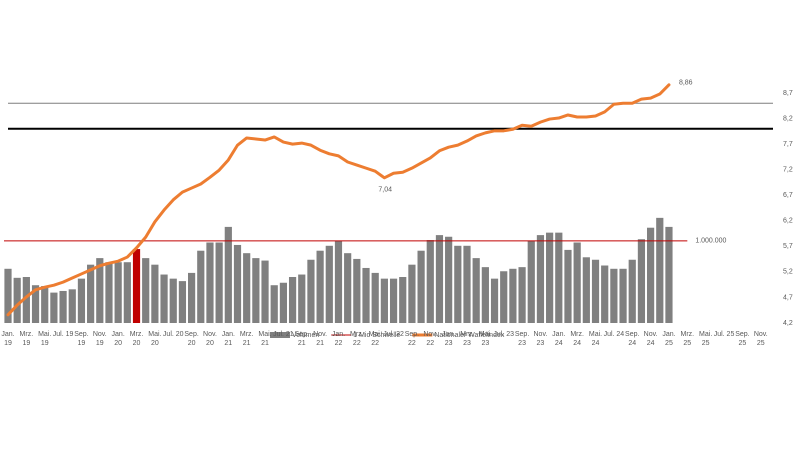 The height and width of the screenshot is (450, 800). What do you see at coordinates (173, 334) in the screenshot?
I see `x-tick-label: Jul. 20` at bounding box center [173, 334].